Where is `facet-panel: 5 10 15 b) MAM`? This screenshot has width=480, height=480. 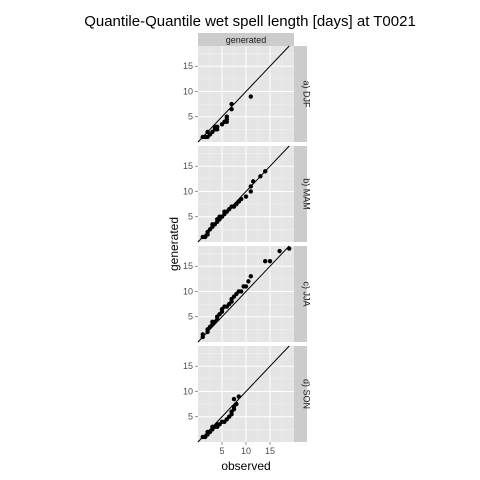
facet-panel: 5 10 15 b) MAM is located at coordinates (247, 194).